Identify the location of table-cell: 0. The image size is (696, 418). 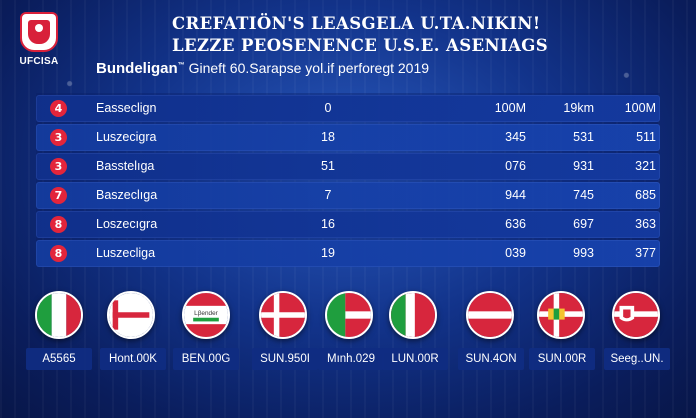
(328, 108).